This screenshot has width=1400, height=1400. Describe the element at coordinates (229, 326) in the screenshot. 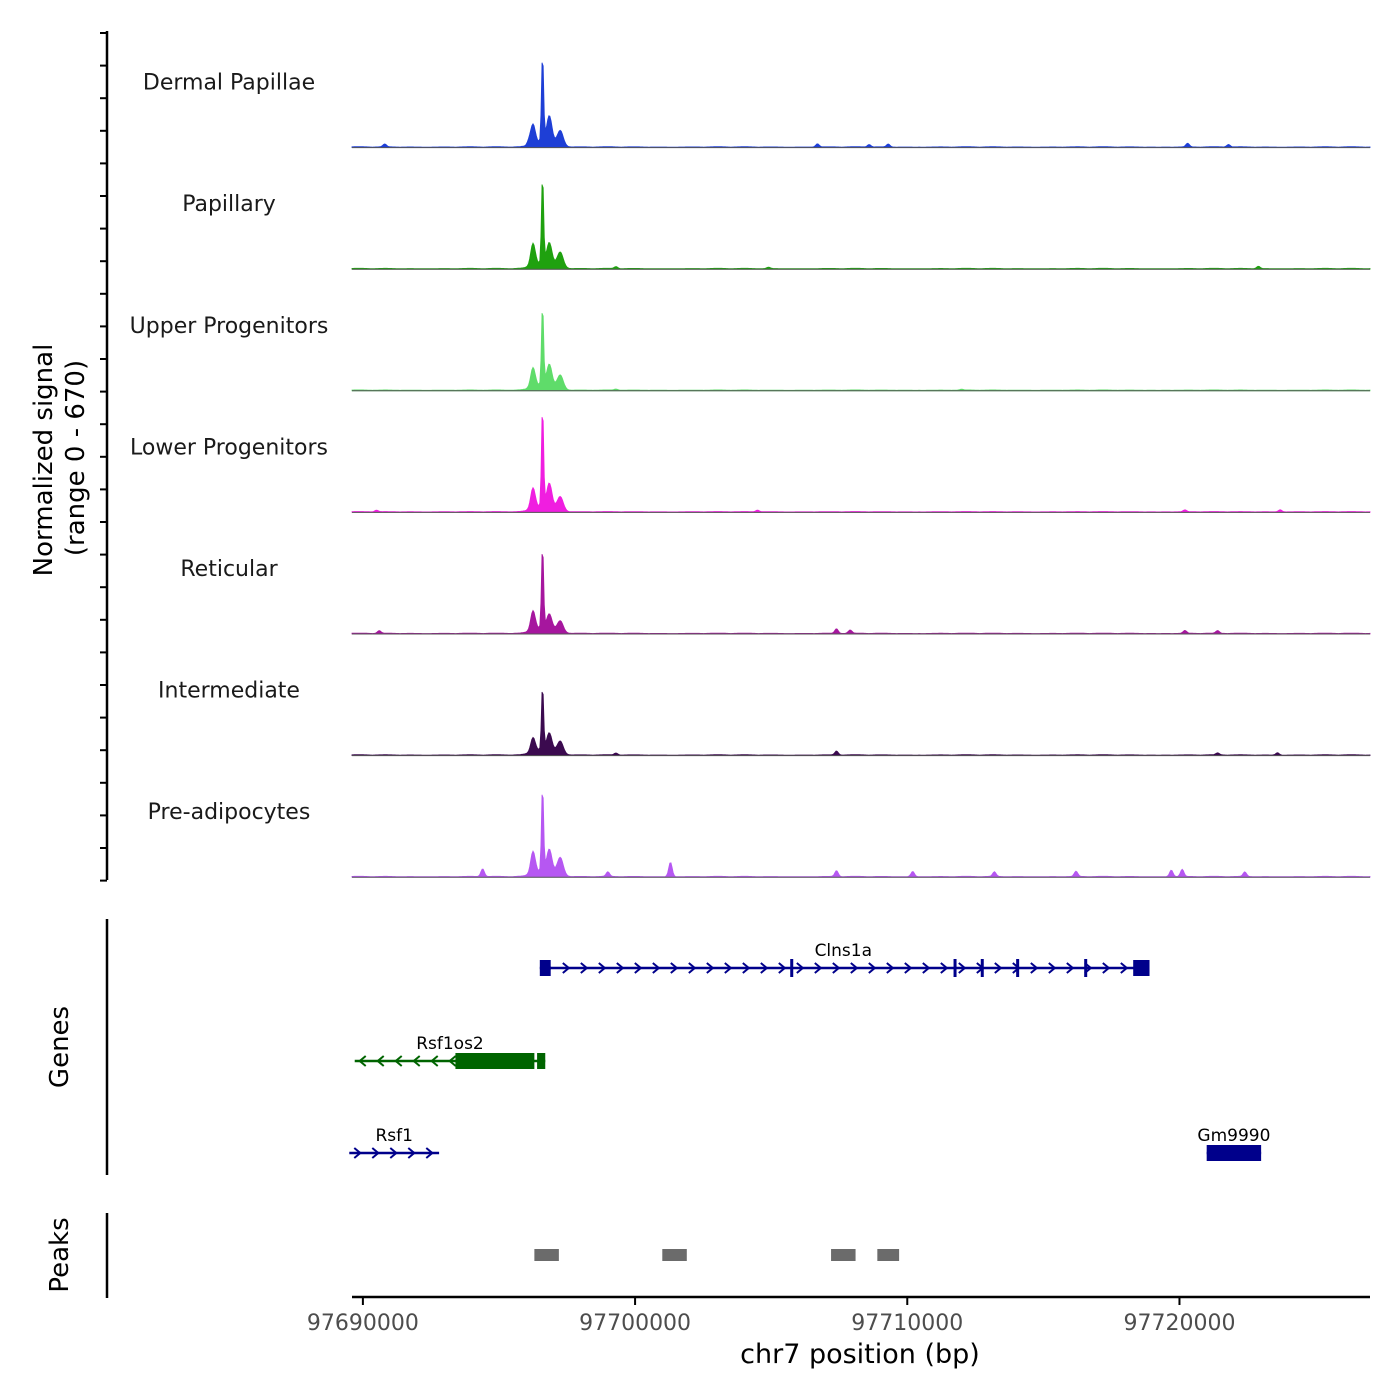

I see `track-label: Upper Progenitors` at that location.